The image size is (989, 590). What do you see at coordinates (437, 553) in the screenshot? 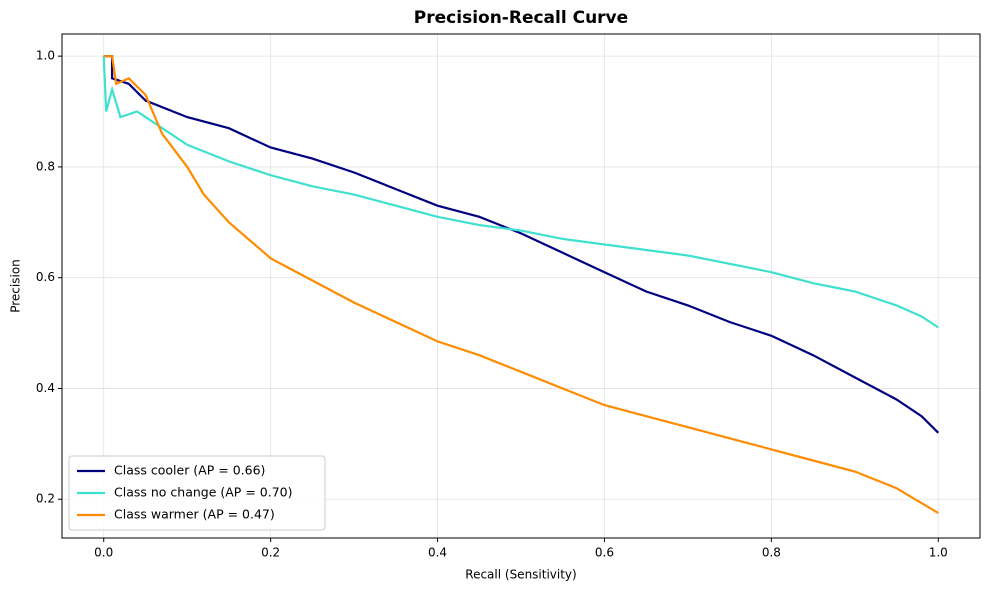
I see `x-tick-label: 0.4` at bounding box center [437, 553].